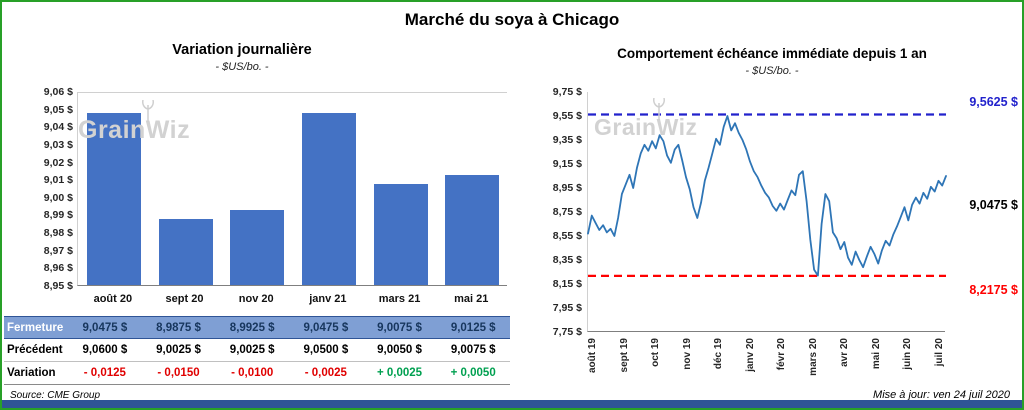 This screenshot has width=1024, height=410. Describe the element at coordinates (58, 109) in the screenshot. I see `bar-y-tick-label: 9,05 $` at that location.